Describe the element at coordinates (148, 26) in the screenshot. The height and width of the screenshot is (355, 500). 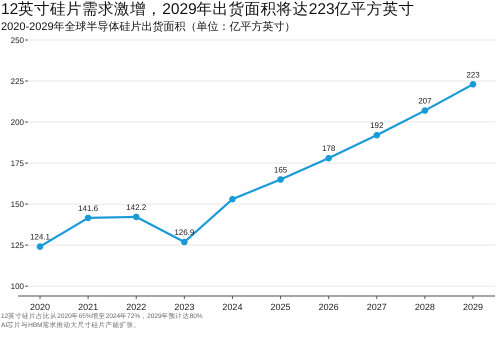
I see `chart-subtitle: 2020-2029年全球半导体硅片出货面积（单位：亿平方英寸）` at that location.